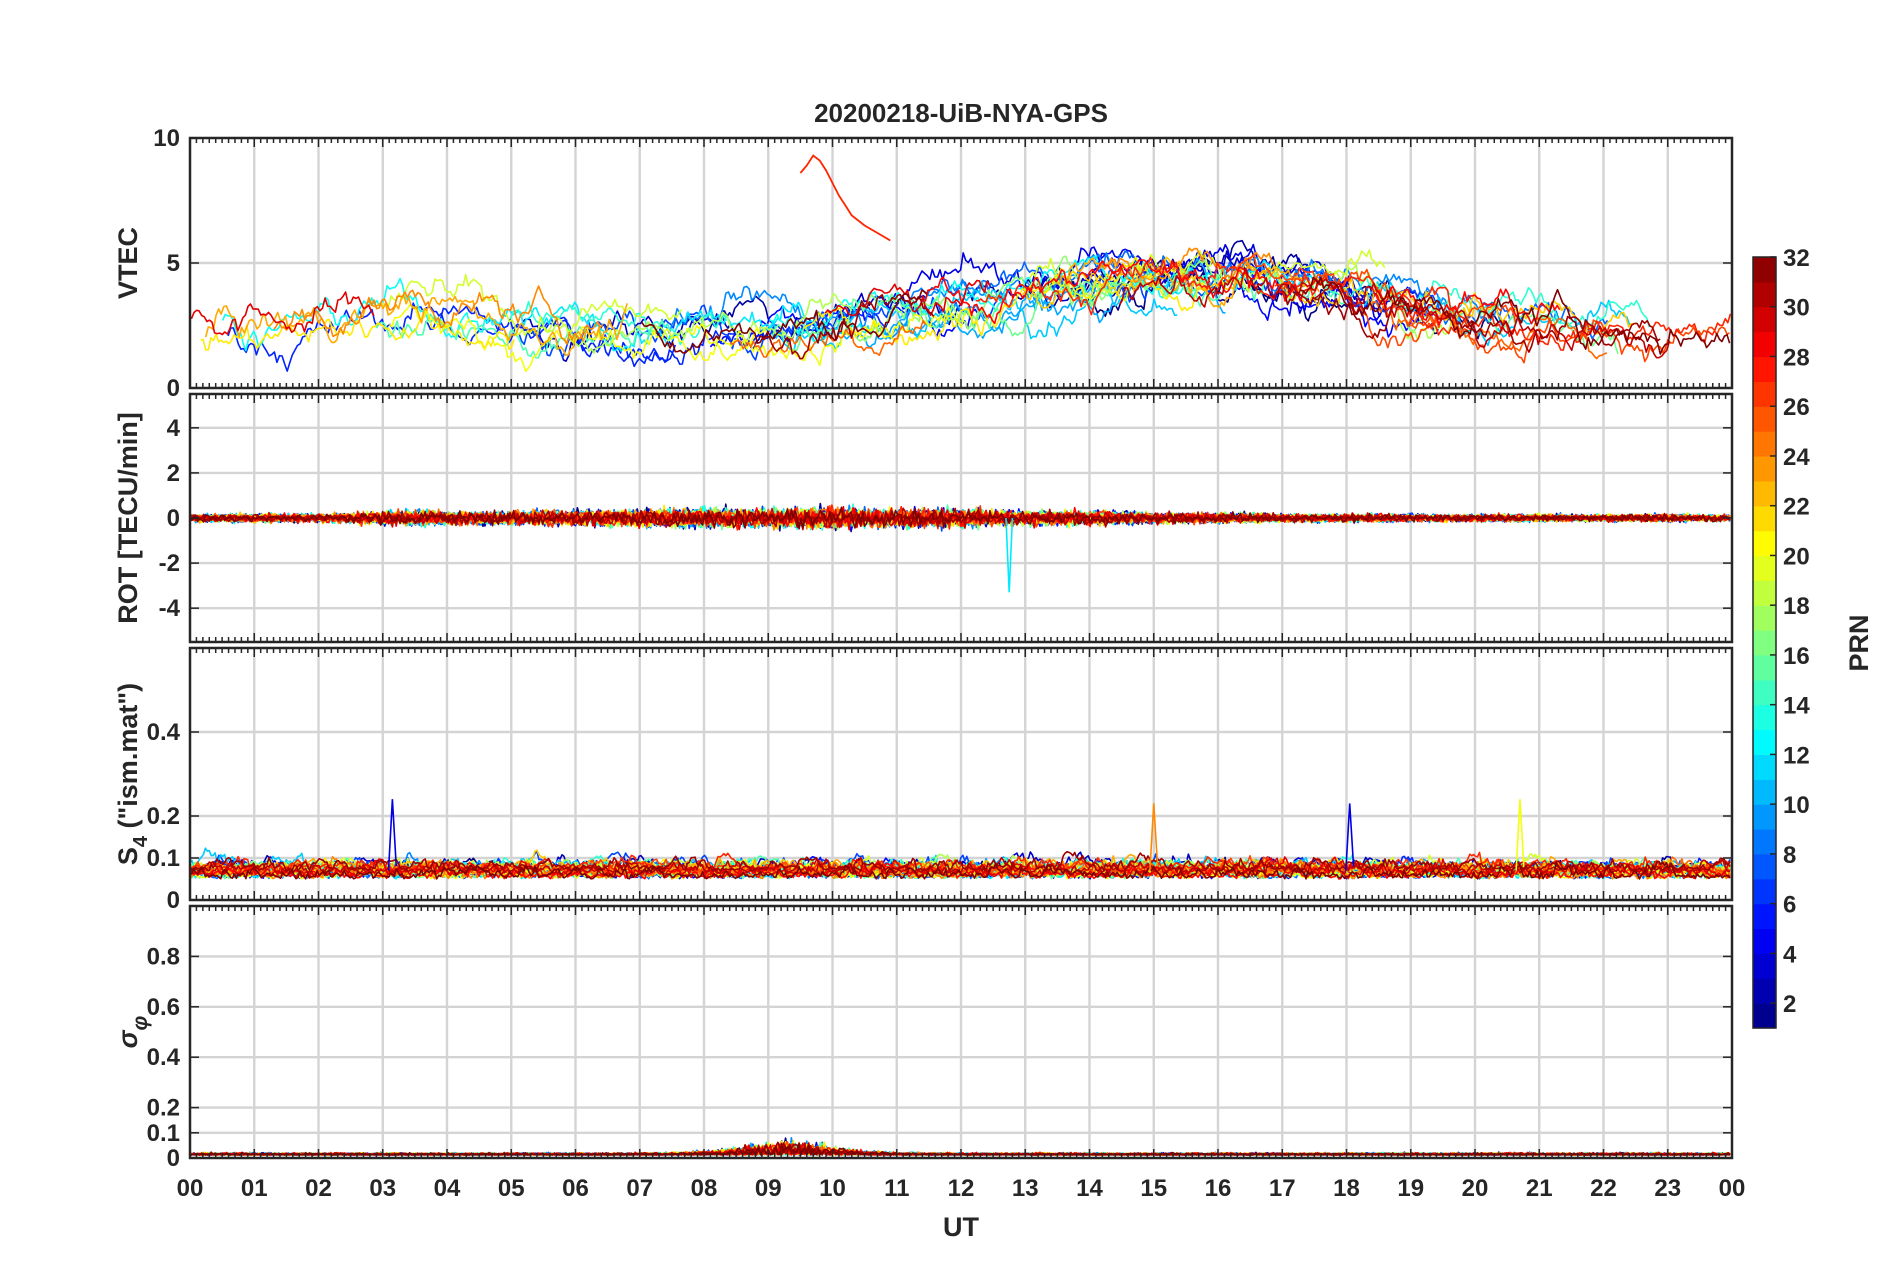 The height and width of the screenshot is (1272, 1902). Describe the element at coordinates (1859, 642) in the screenshot. I see `colorbar-label: PRN` at that location.